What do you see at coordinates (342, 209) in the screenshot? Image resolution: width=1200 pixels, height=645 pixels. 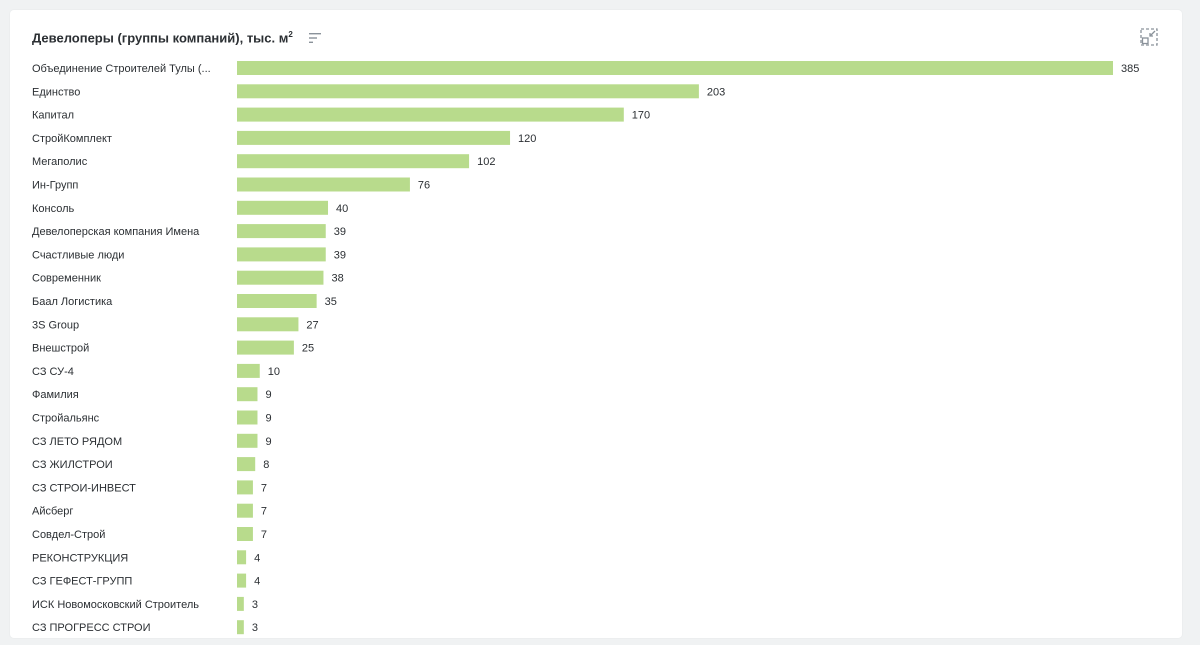 I see `value-label: 40` at bounding box center [342, 209].